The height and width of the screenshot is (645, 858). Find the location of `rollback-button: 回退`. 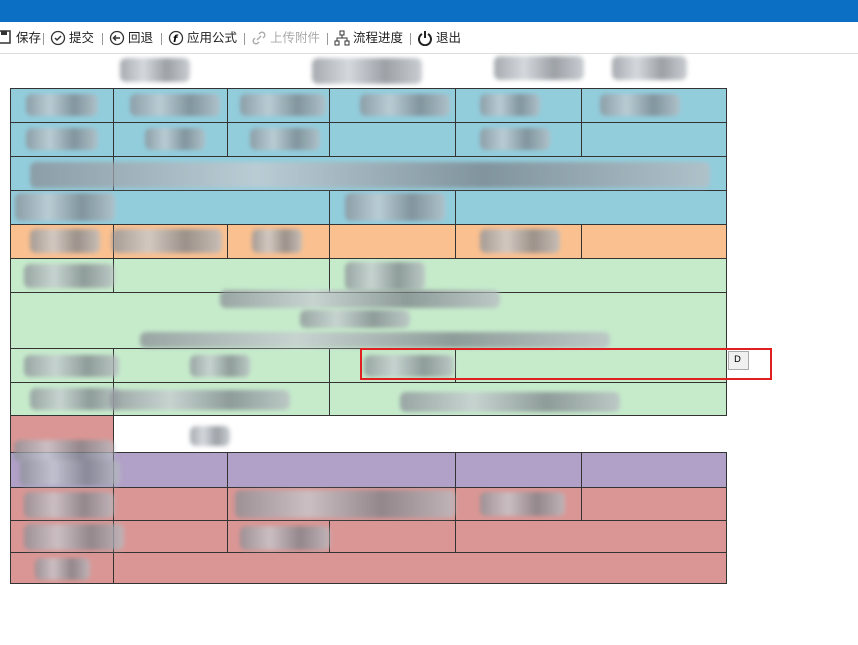

rollback-button: 回退 is located at coordinates (134, 38).